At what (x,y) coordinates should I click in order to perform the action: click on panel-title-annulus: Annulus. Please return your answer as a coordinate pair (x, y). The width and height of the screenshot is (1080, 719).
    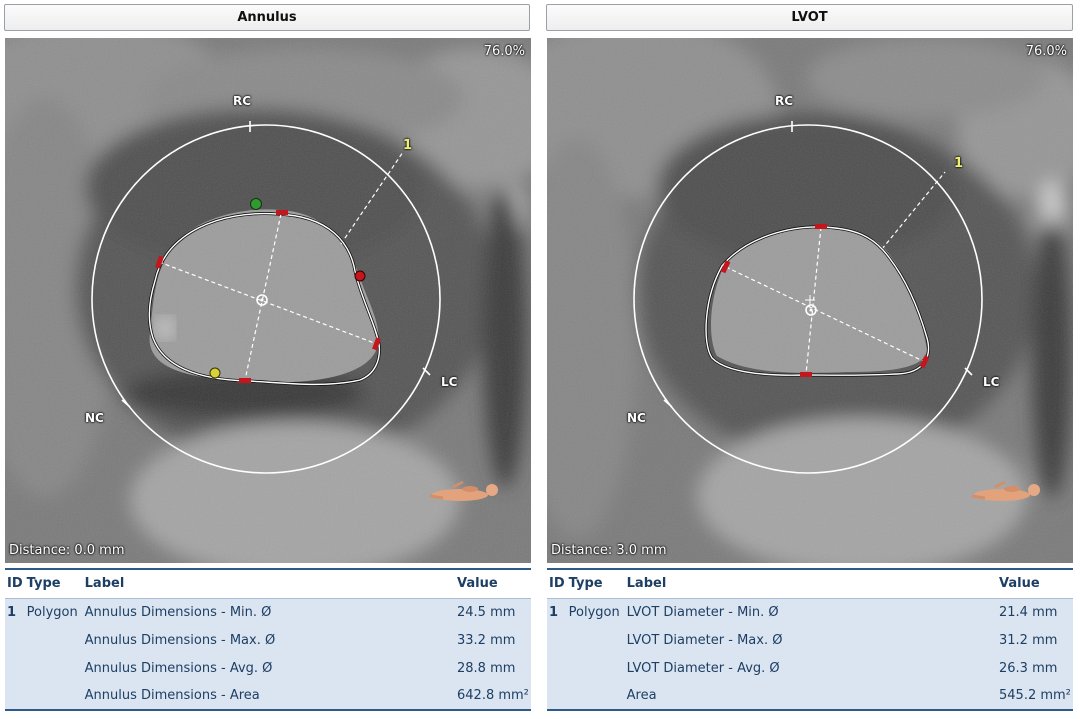
    Looking at the image, I should click on (267, 17).